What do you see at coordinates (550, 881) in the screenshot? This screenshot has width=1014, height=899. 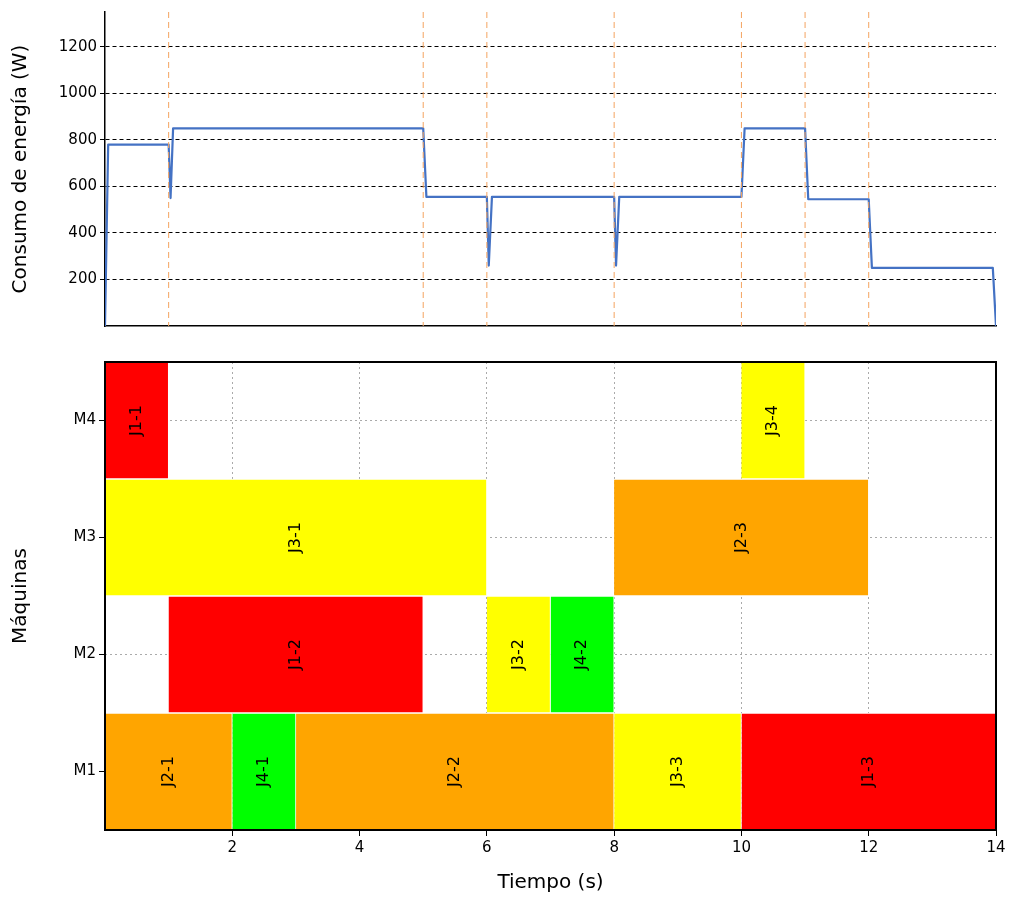 I see `x-axis-title: Tiempo (s)` at bounding box center [550, 881].